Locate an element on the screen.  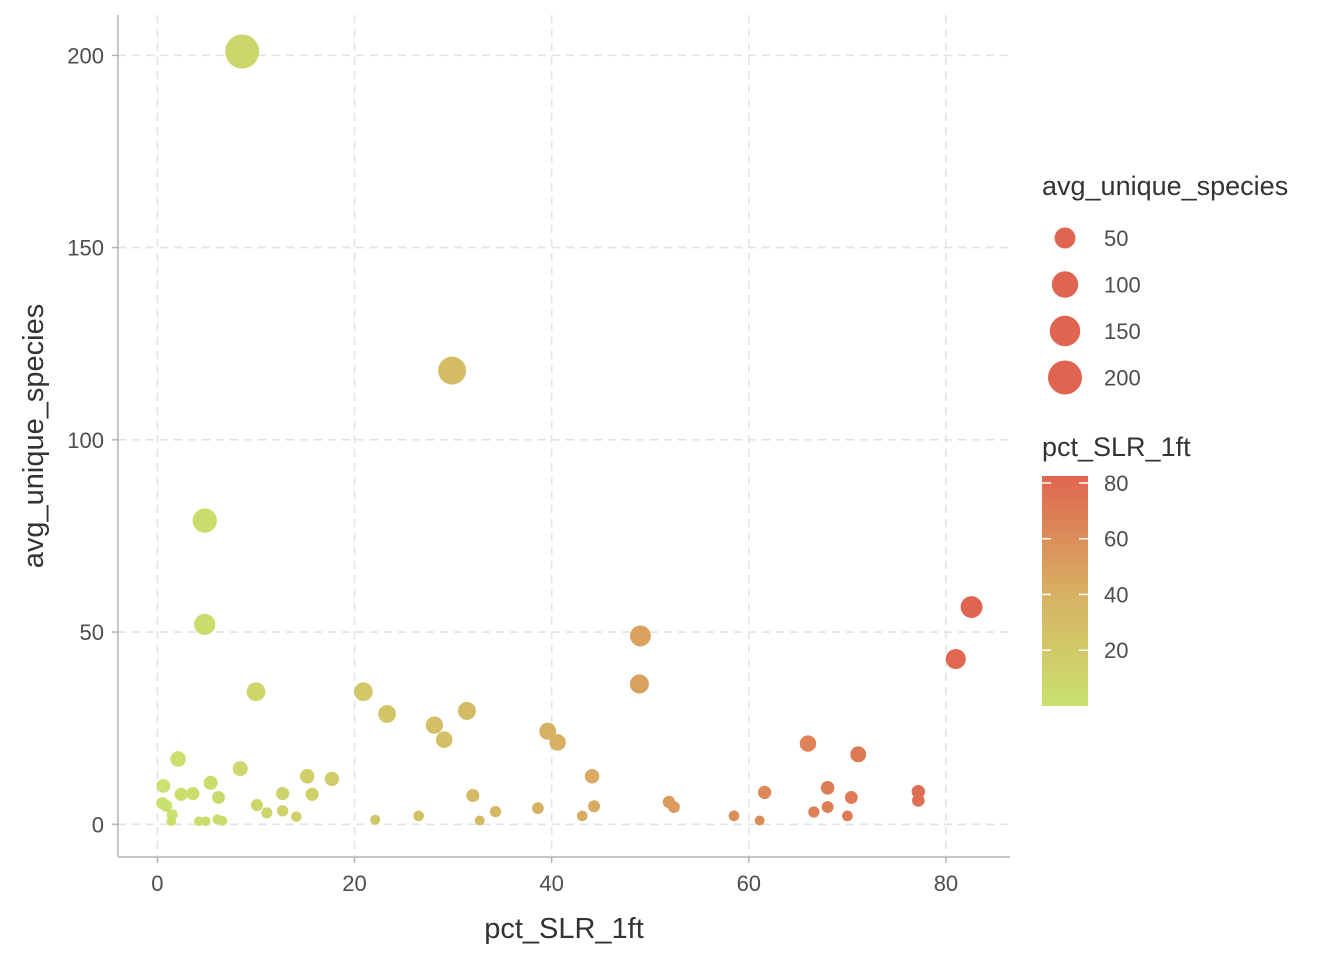
size-legend: avg_unique_species 50 100 150 200 is located at coordinates (1165, 283).